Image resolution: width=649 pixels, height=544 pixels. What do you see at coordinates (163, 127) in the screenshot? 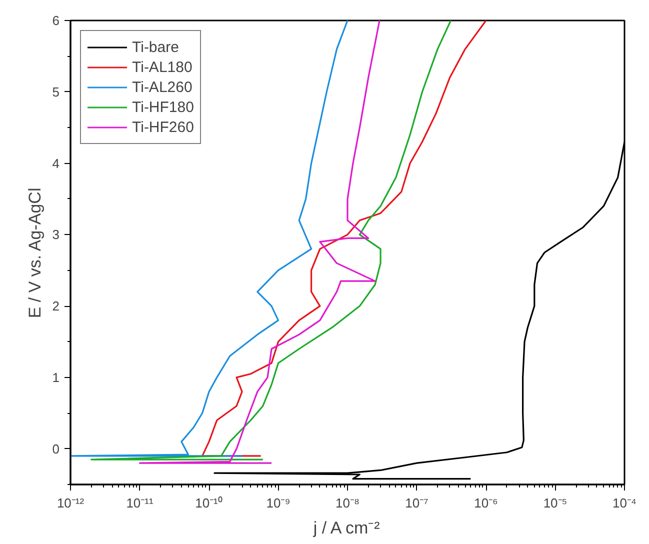
I see `legend-label: Ti-HF260` at bounding box center [163, 127].